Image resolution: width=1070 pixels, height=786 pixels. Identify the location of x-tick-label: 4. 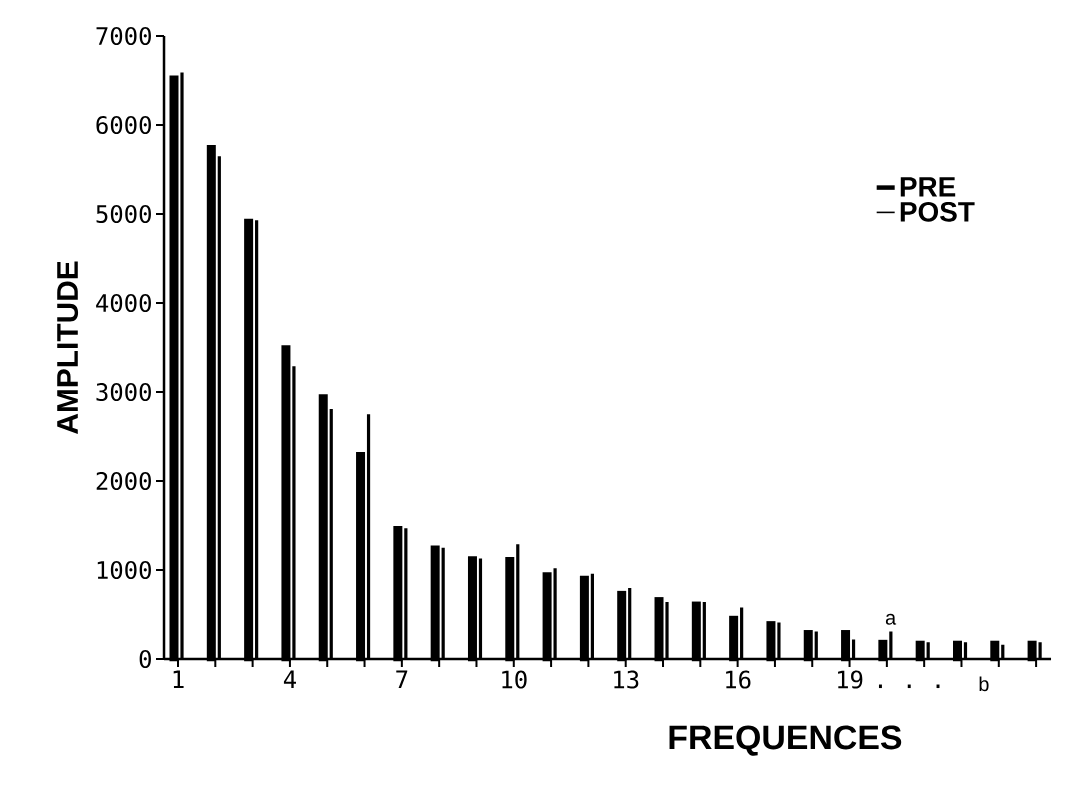
(289, 679).